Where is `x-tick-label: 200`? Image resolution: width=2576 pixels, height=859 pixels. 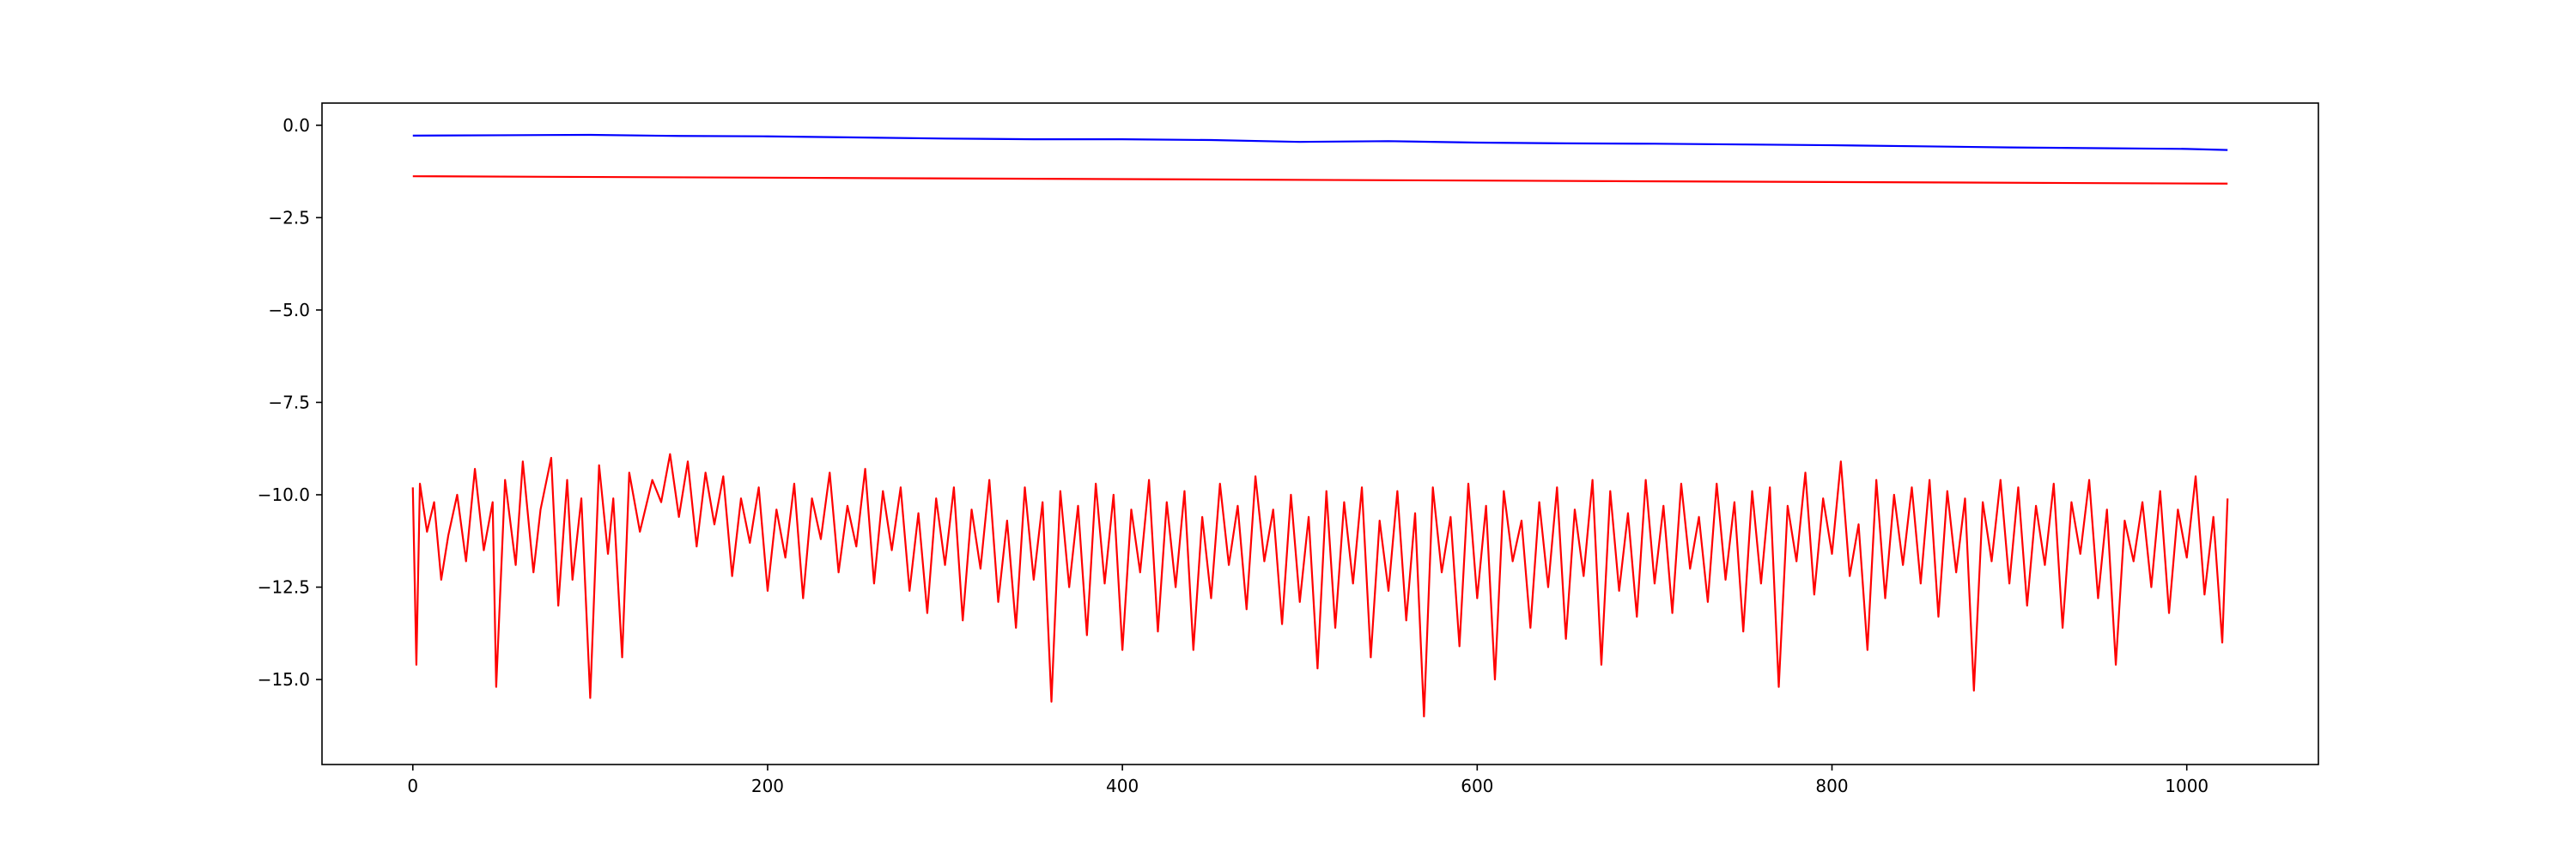
x-tick-label: 200 is located at coordinates (768, 786).